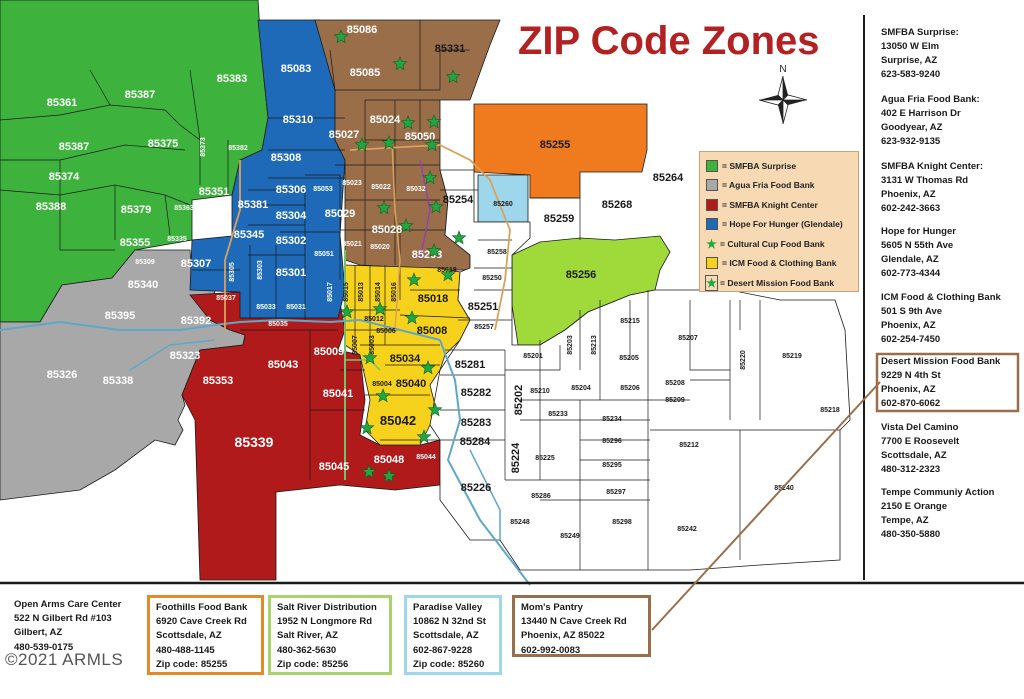  I want to click on zip-85375: 85375, so click(163, 144).